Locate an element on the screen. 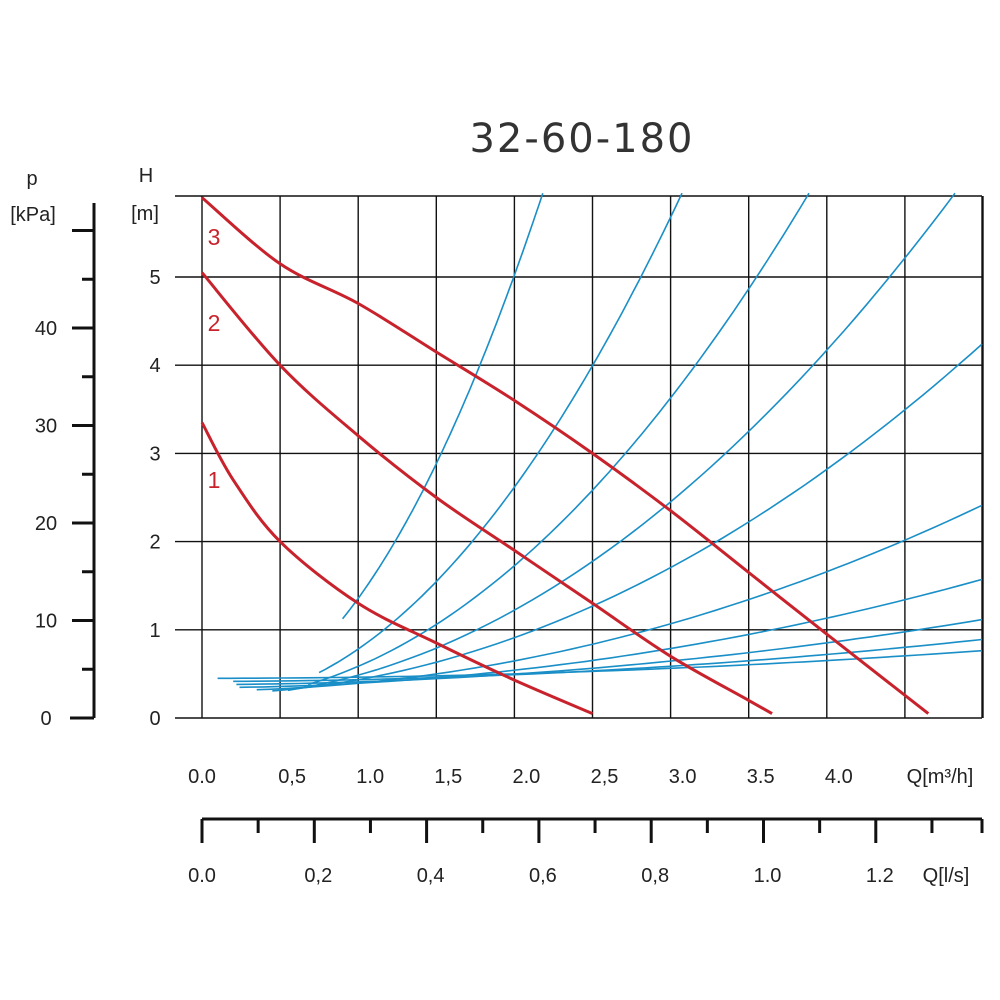 The height and width of the screenshot is (1000, 1000). pressure-tick-label: 30 is located at coordinates (46, 427).